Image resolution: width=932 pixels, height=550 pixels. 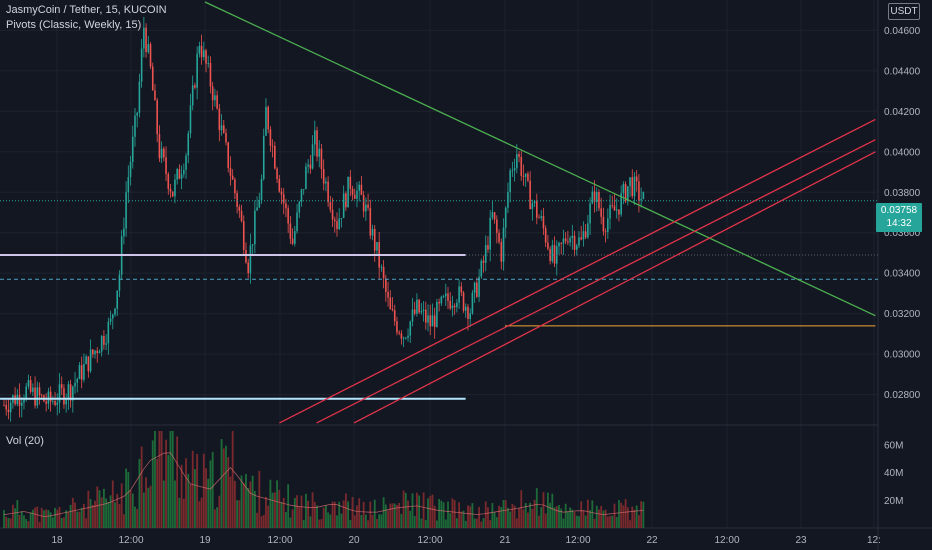 I want to click on symbol-legend: JasmyCoin / Tether, 15, KUCOIN, so click(x=86, y=10).